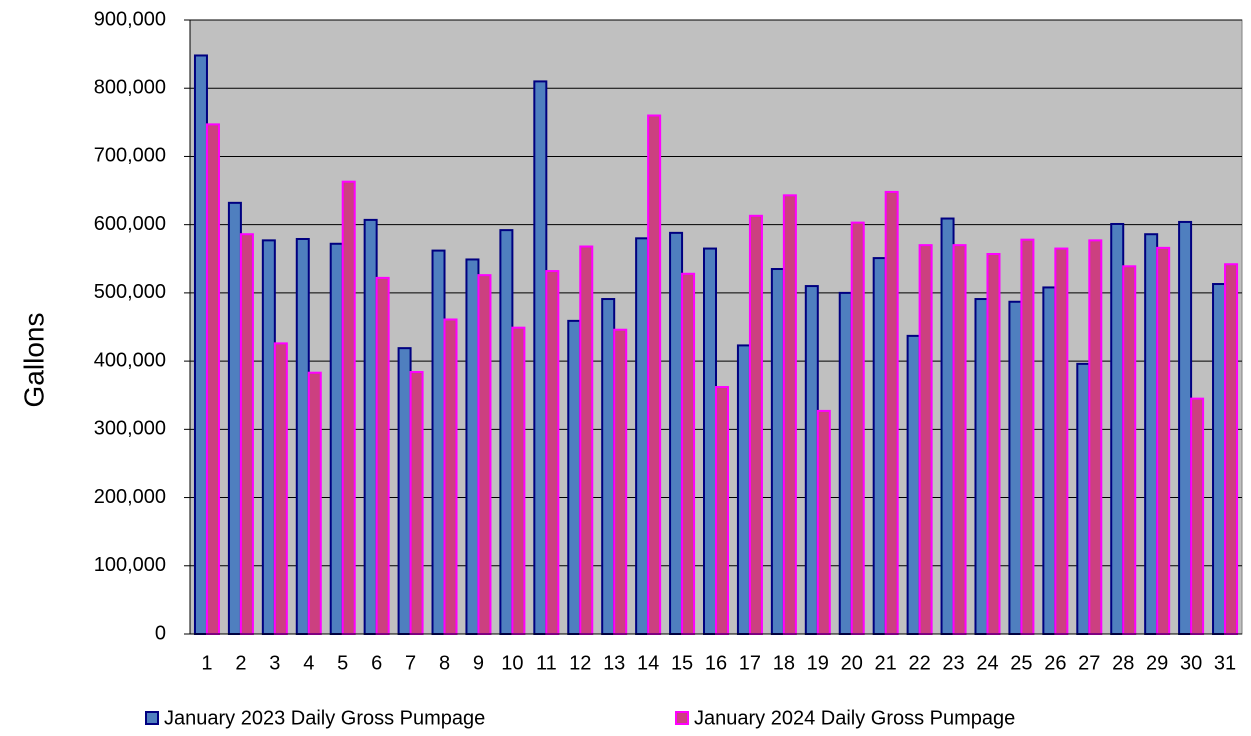 The image size is (1251, 736). Describe the element at coordinates (987, 663) in the screenshot. I see `x-tick-label: 24` at that location.